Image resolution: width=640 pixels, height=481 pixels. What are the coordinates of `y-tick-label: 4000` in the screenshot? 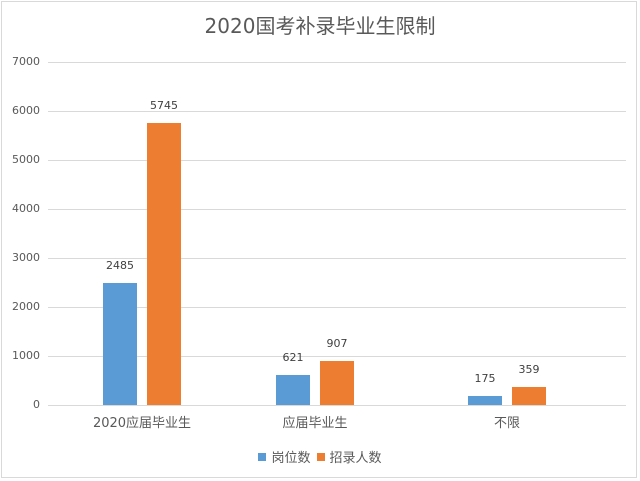 It's located at (26, 208).